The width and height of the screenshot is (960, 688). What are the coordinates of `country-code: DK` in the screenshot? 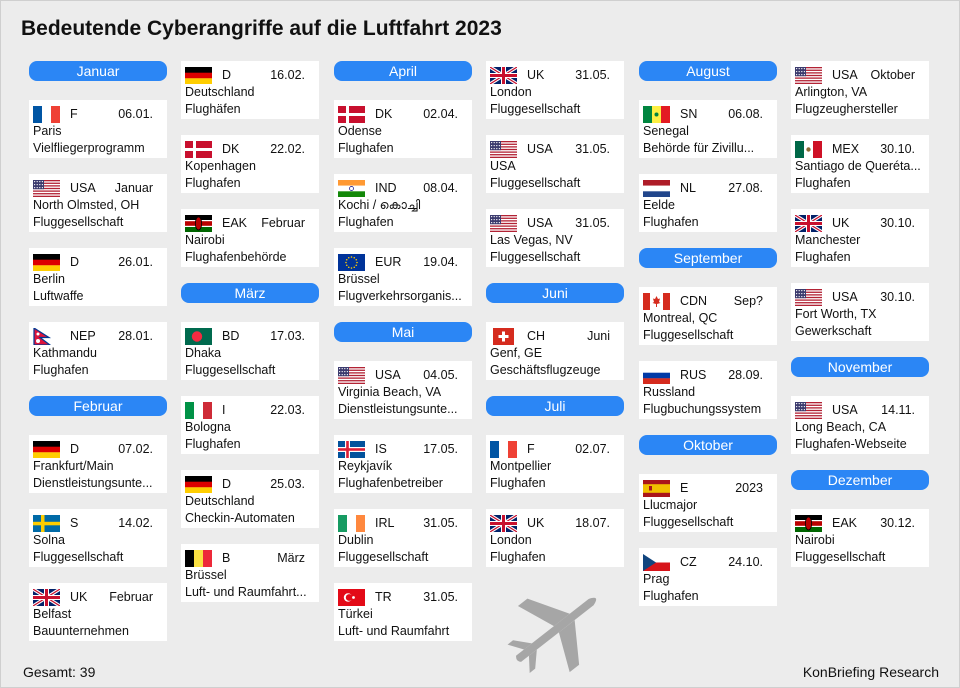 It's located at (231, 149).